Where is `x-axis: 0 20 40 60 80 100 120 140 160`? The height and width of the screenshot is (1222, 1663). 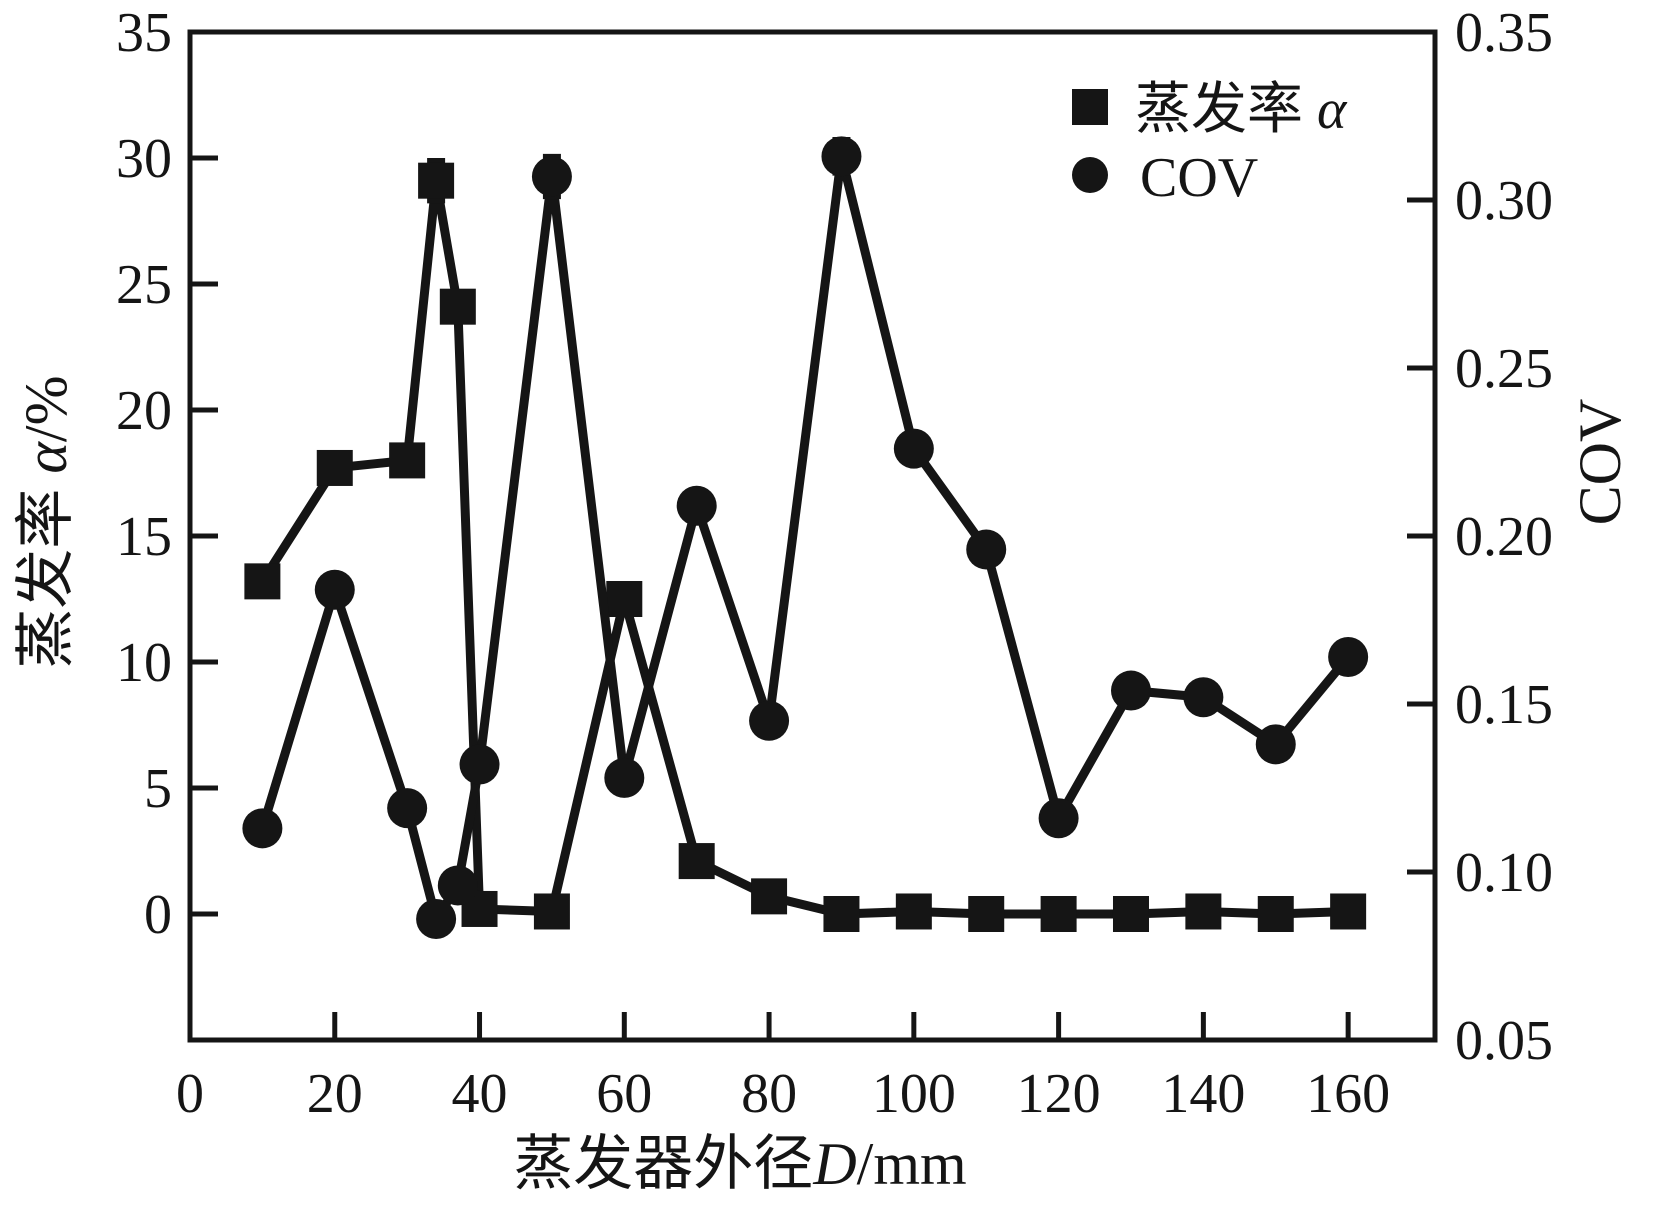
x-axis: 0 20 40 60 80 100 120 140 160 is located at coordinates (783, 1068).